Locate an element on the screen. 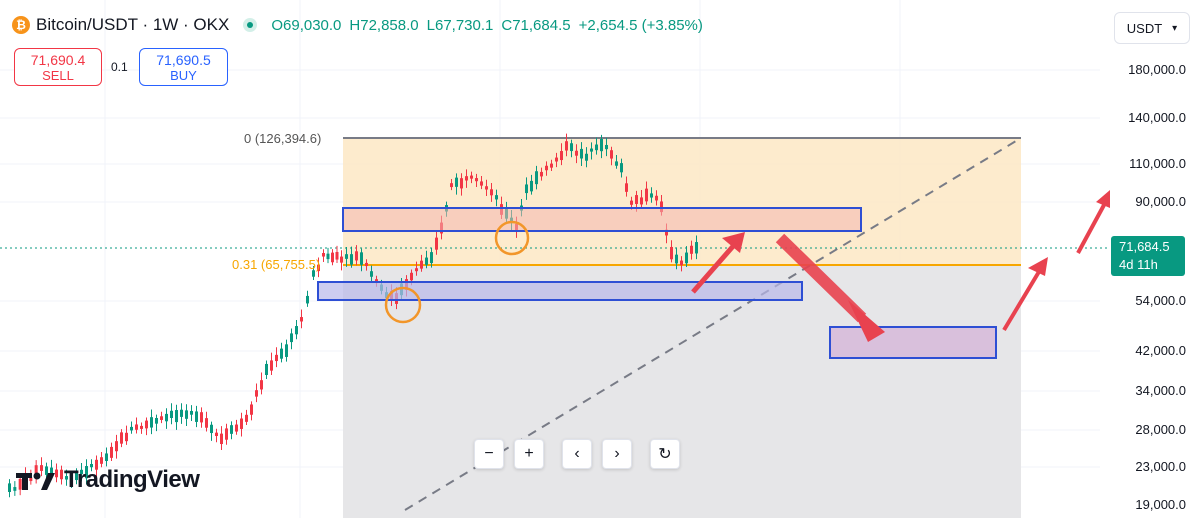  axis-tick: 180,000.0 is located at coordinates (1157, 69).